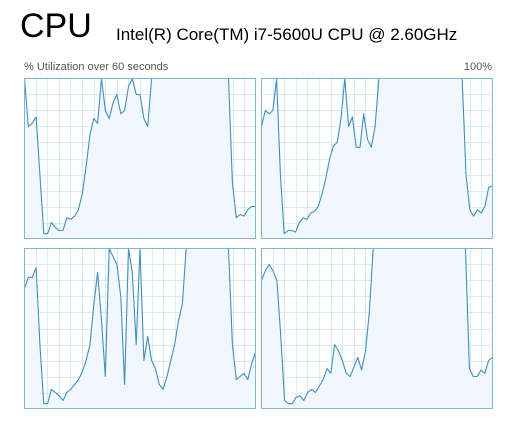 This screenshot has height=427, width=512. I want to click on utilization-max-label: 100%, so click(477, 67).